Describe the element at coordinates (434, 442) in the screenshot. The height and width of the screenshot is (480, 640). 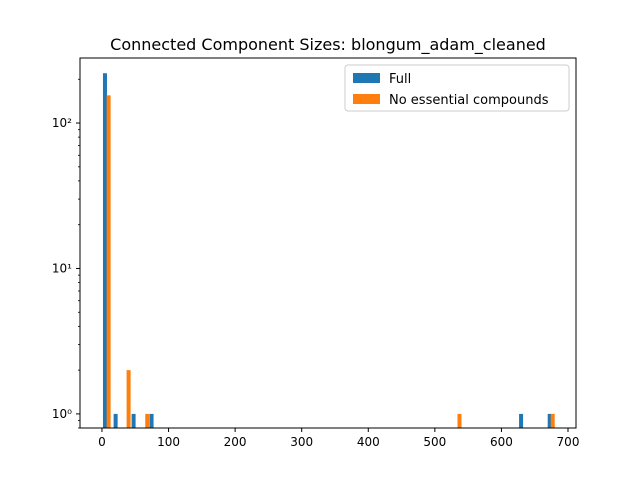
I see `x-tick-label-5: 500` at that location.